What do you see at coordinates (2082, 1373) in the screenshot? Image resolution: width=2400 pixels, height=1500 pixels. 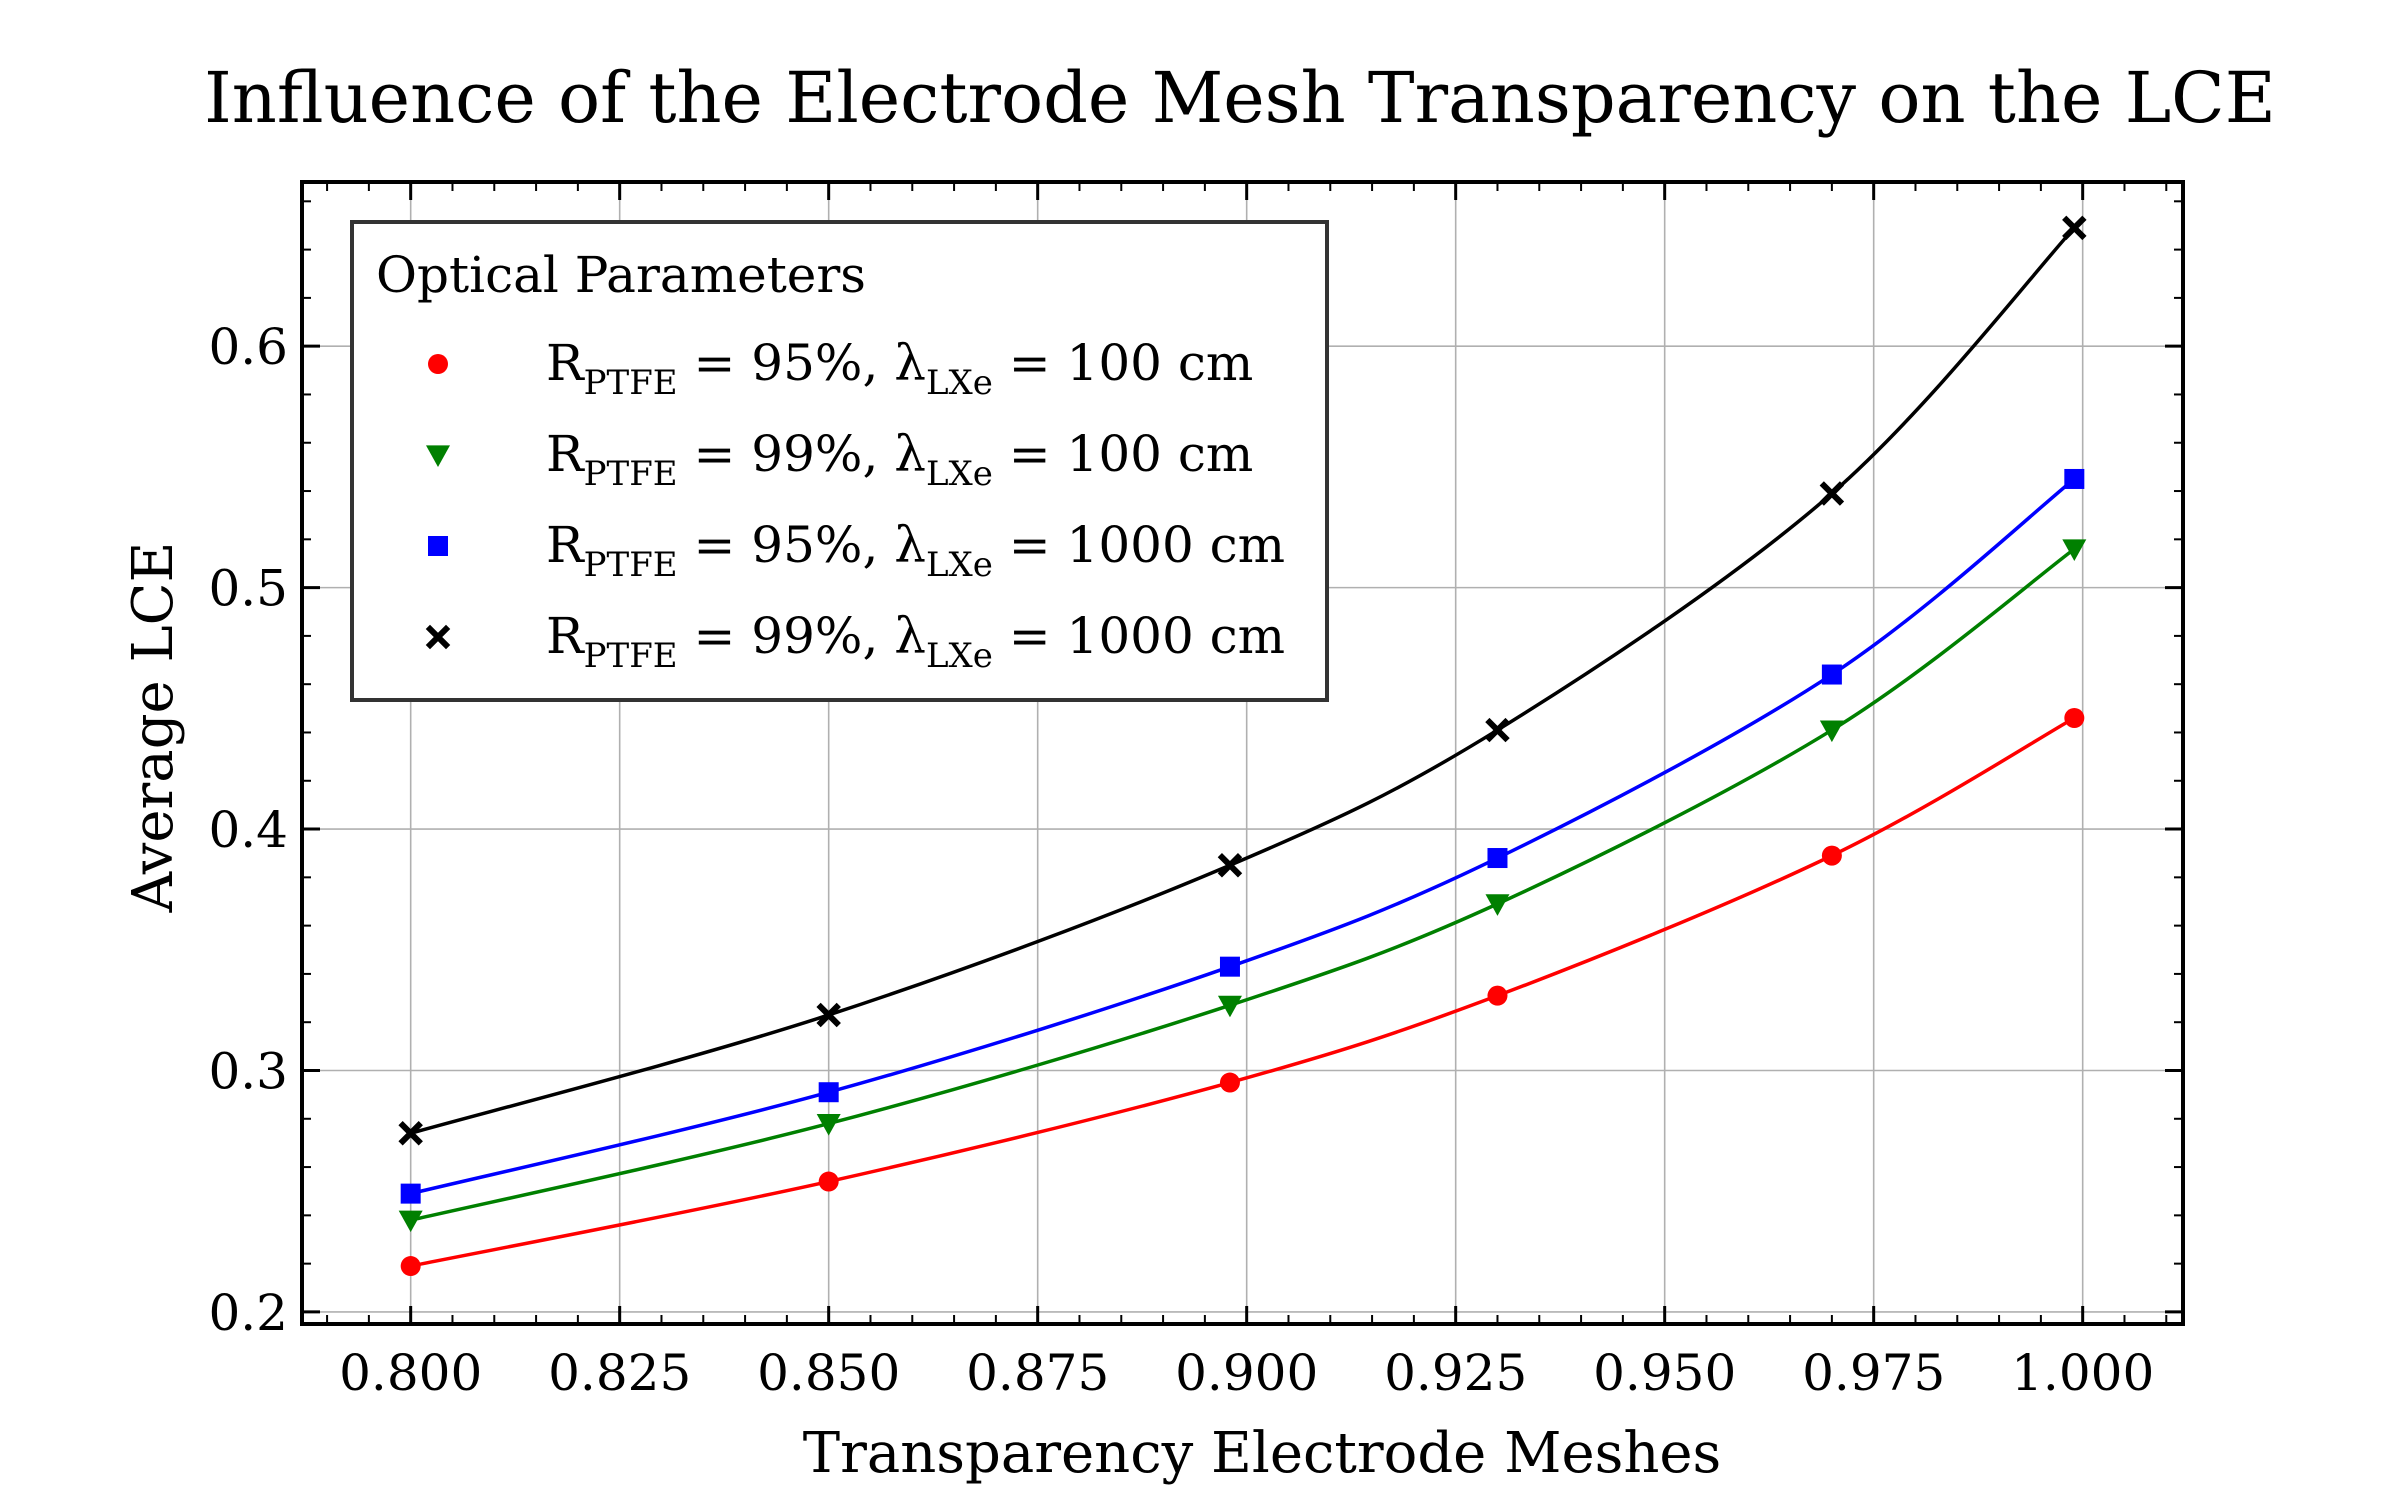 I see `x-tick-label: 1.000` at bounding box center [2082, 1373].